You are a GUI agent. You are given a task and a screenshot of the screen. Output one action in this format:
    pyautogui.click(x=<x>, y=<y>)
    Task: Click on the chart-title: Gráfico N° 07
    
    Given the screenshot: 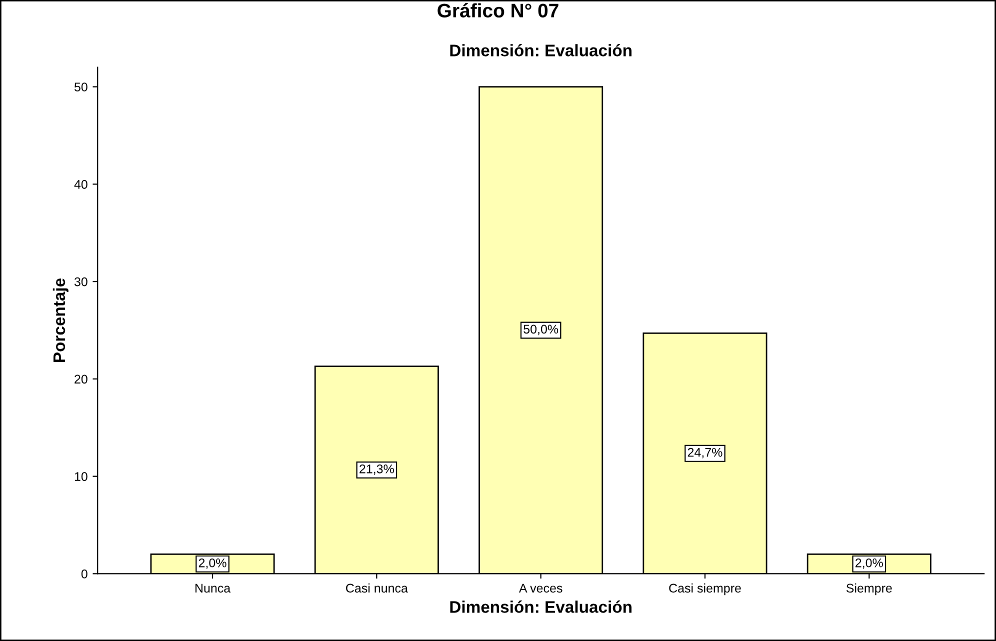 What is the action you would take?
    pyautogui.click(x=498, y=10)
    